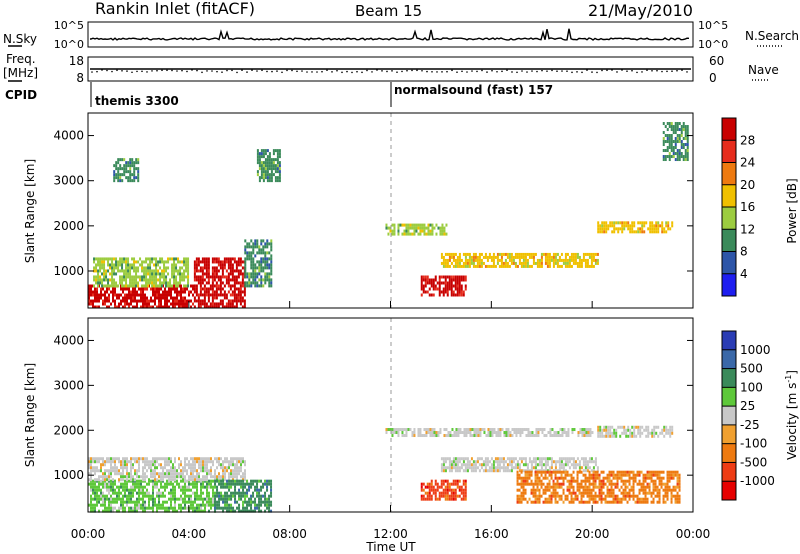 This screenshot has width=800, height=554. I want to click on velocity-colorbar-level: 100, so click(751, 387).